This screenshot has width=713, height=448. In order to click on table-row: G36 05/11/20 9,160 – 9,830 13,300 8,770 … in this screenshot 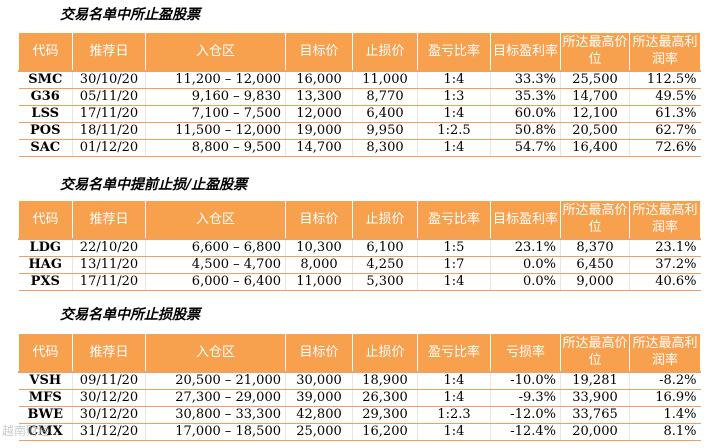, I will do `click(359, 97)`.